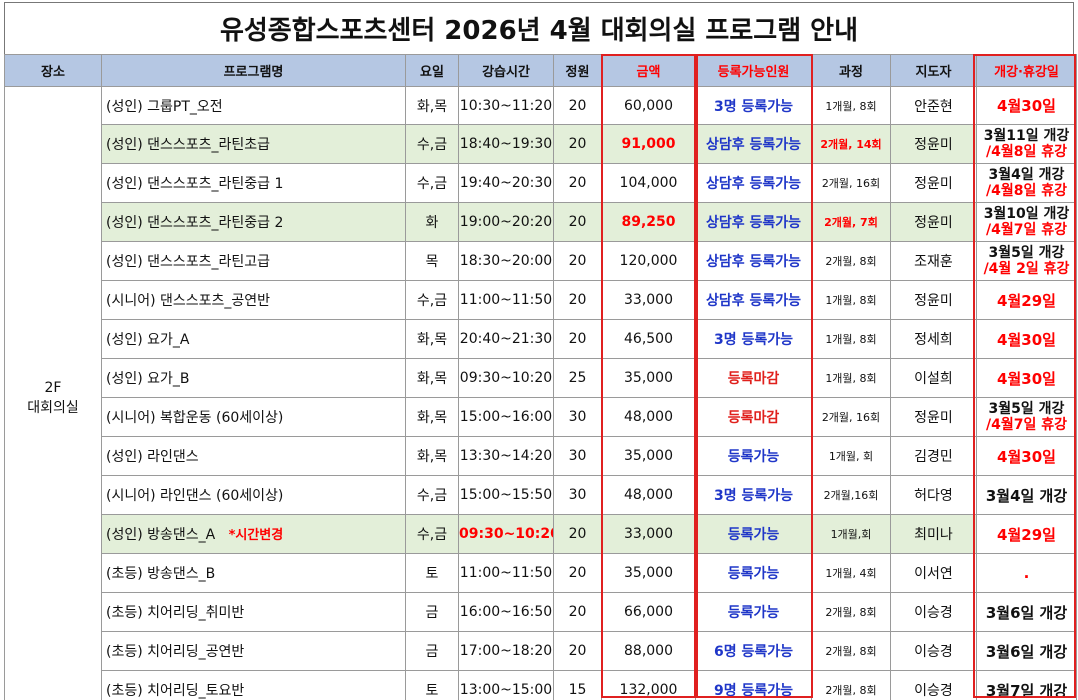  What do you see at coordinates (1026, 425) in the screenshot?
I see `break-date: /4월7일 휴강` at bounding box center [1026, 425].